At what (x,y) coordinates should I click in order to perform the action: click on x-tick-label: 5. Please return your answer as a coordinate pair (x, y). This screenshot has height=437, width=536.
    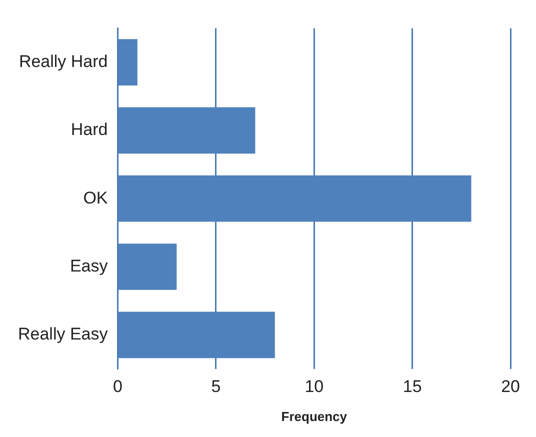
    Looking at the image, I should click on (216, 386).